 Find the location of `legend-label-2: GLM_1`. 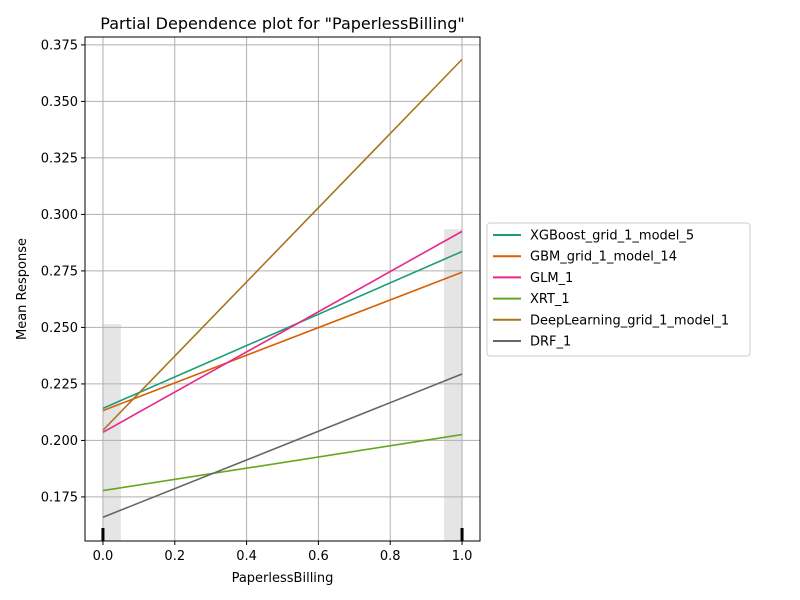

legend-label-2: GLM_1 is located at coordinates (551, 278).